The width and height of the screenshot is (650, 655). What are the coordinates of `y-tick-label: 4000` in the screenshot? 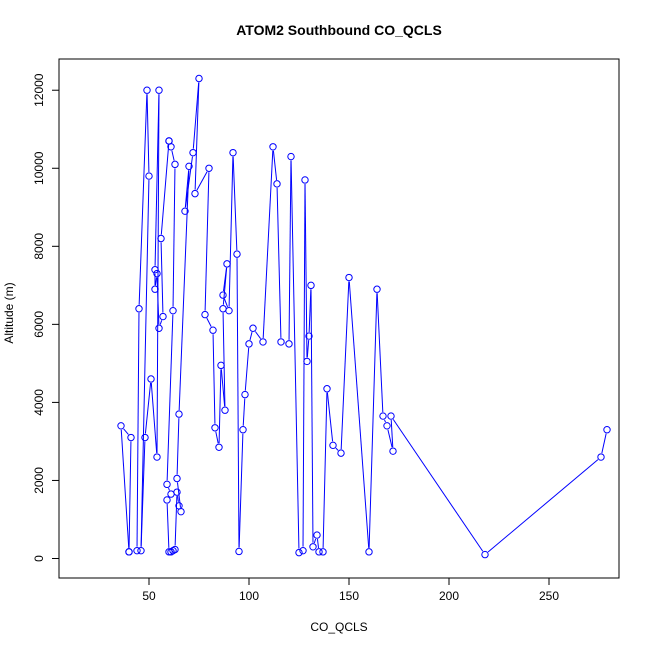 It's located at (39, 402).